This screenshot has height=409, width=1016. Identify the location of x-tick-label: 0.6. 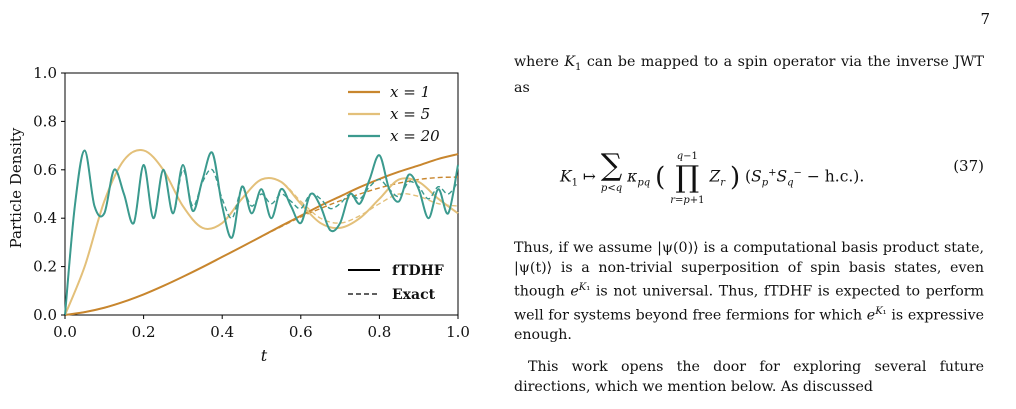
(301, 332).